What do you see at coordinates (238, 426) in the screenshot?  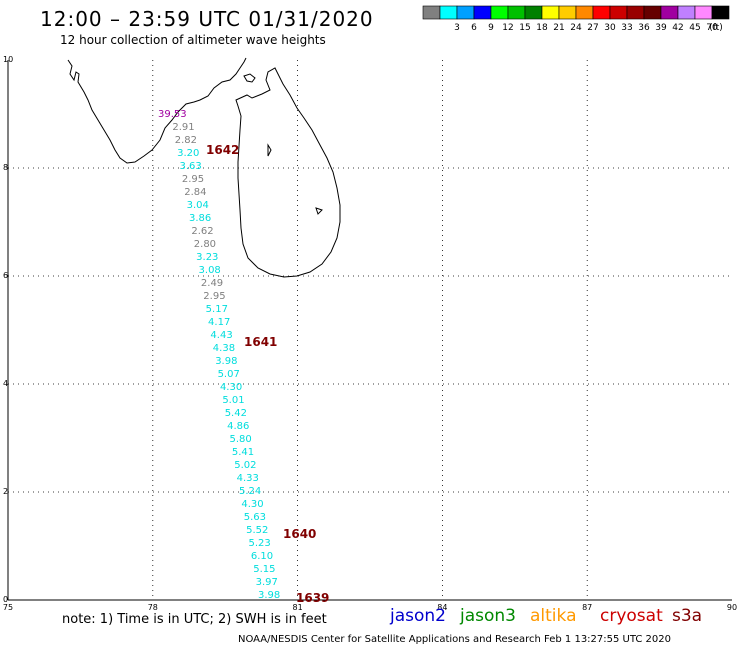 I see `wave-height-label: 4.86` at bounding box center [238, 426].